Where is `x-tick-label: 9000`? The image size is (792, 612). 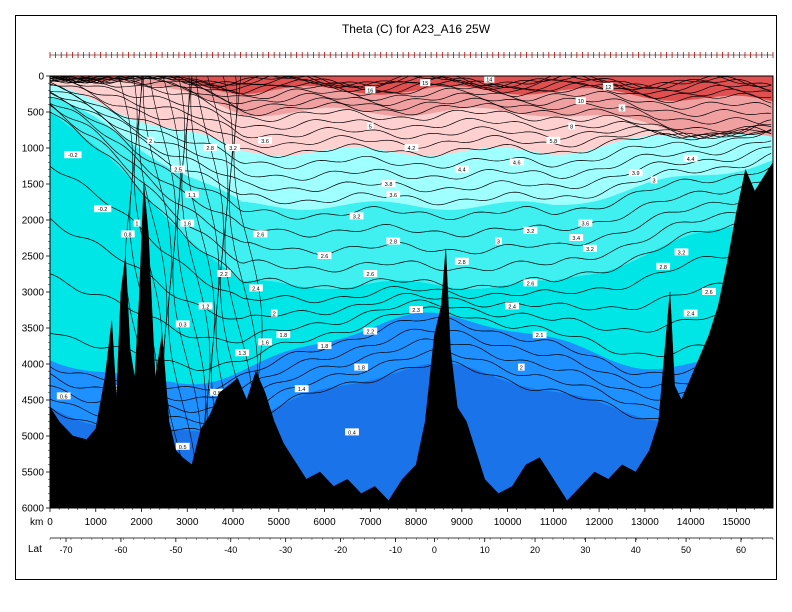 x-tick-label: 9000 is located at coordinates (462, 522).